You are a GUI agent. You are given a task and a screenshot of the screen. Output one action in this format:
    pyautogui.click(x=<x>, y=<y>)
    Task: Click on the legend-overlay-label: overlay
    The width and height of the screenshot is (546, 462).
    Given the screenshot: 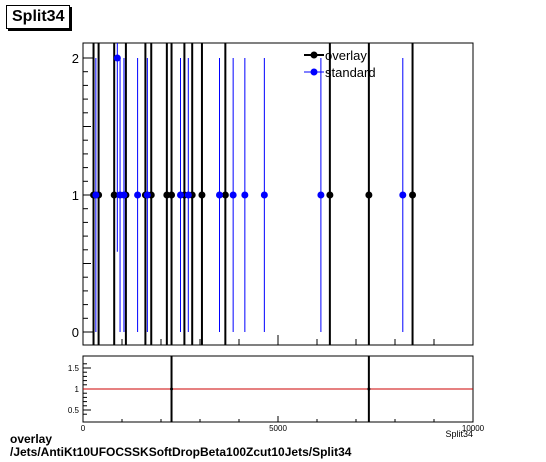 What is the action you would take?
    pyautogui.click(x=346, y=55)
    